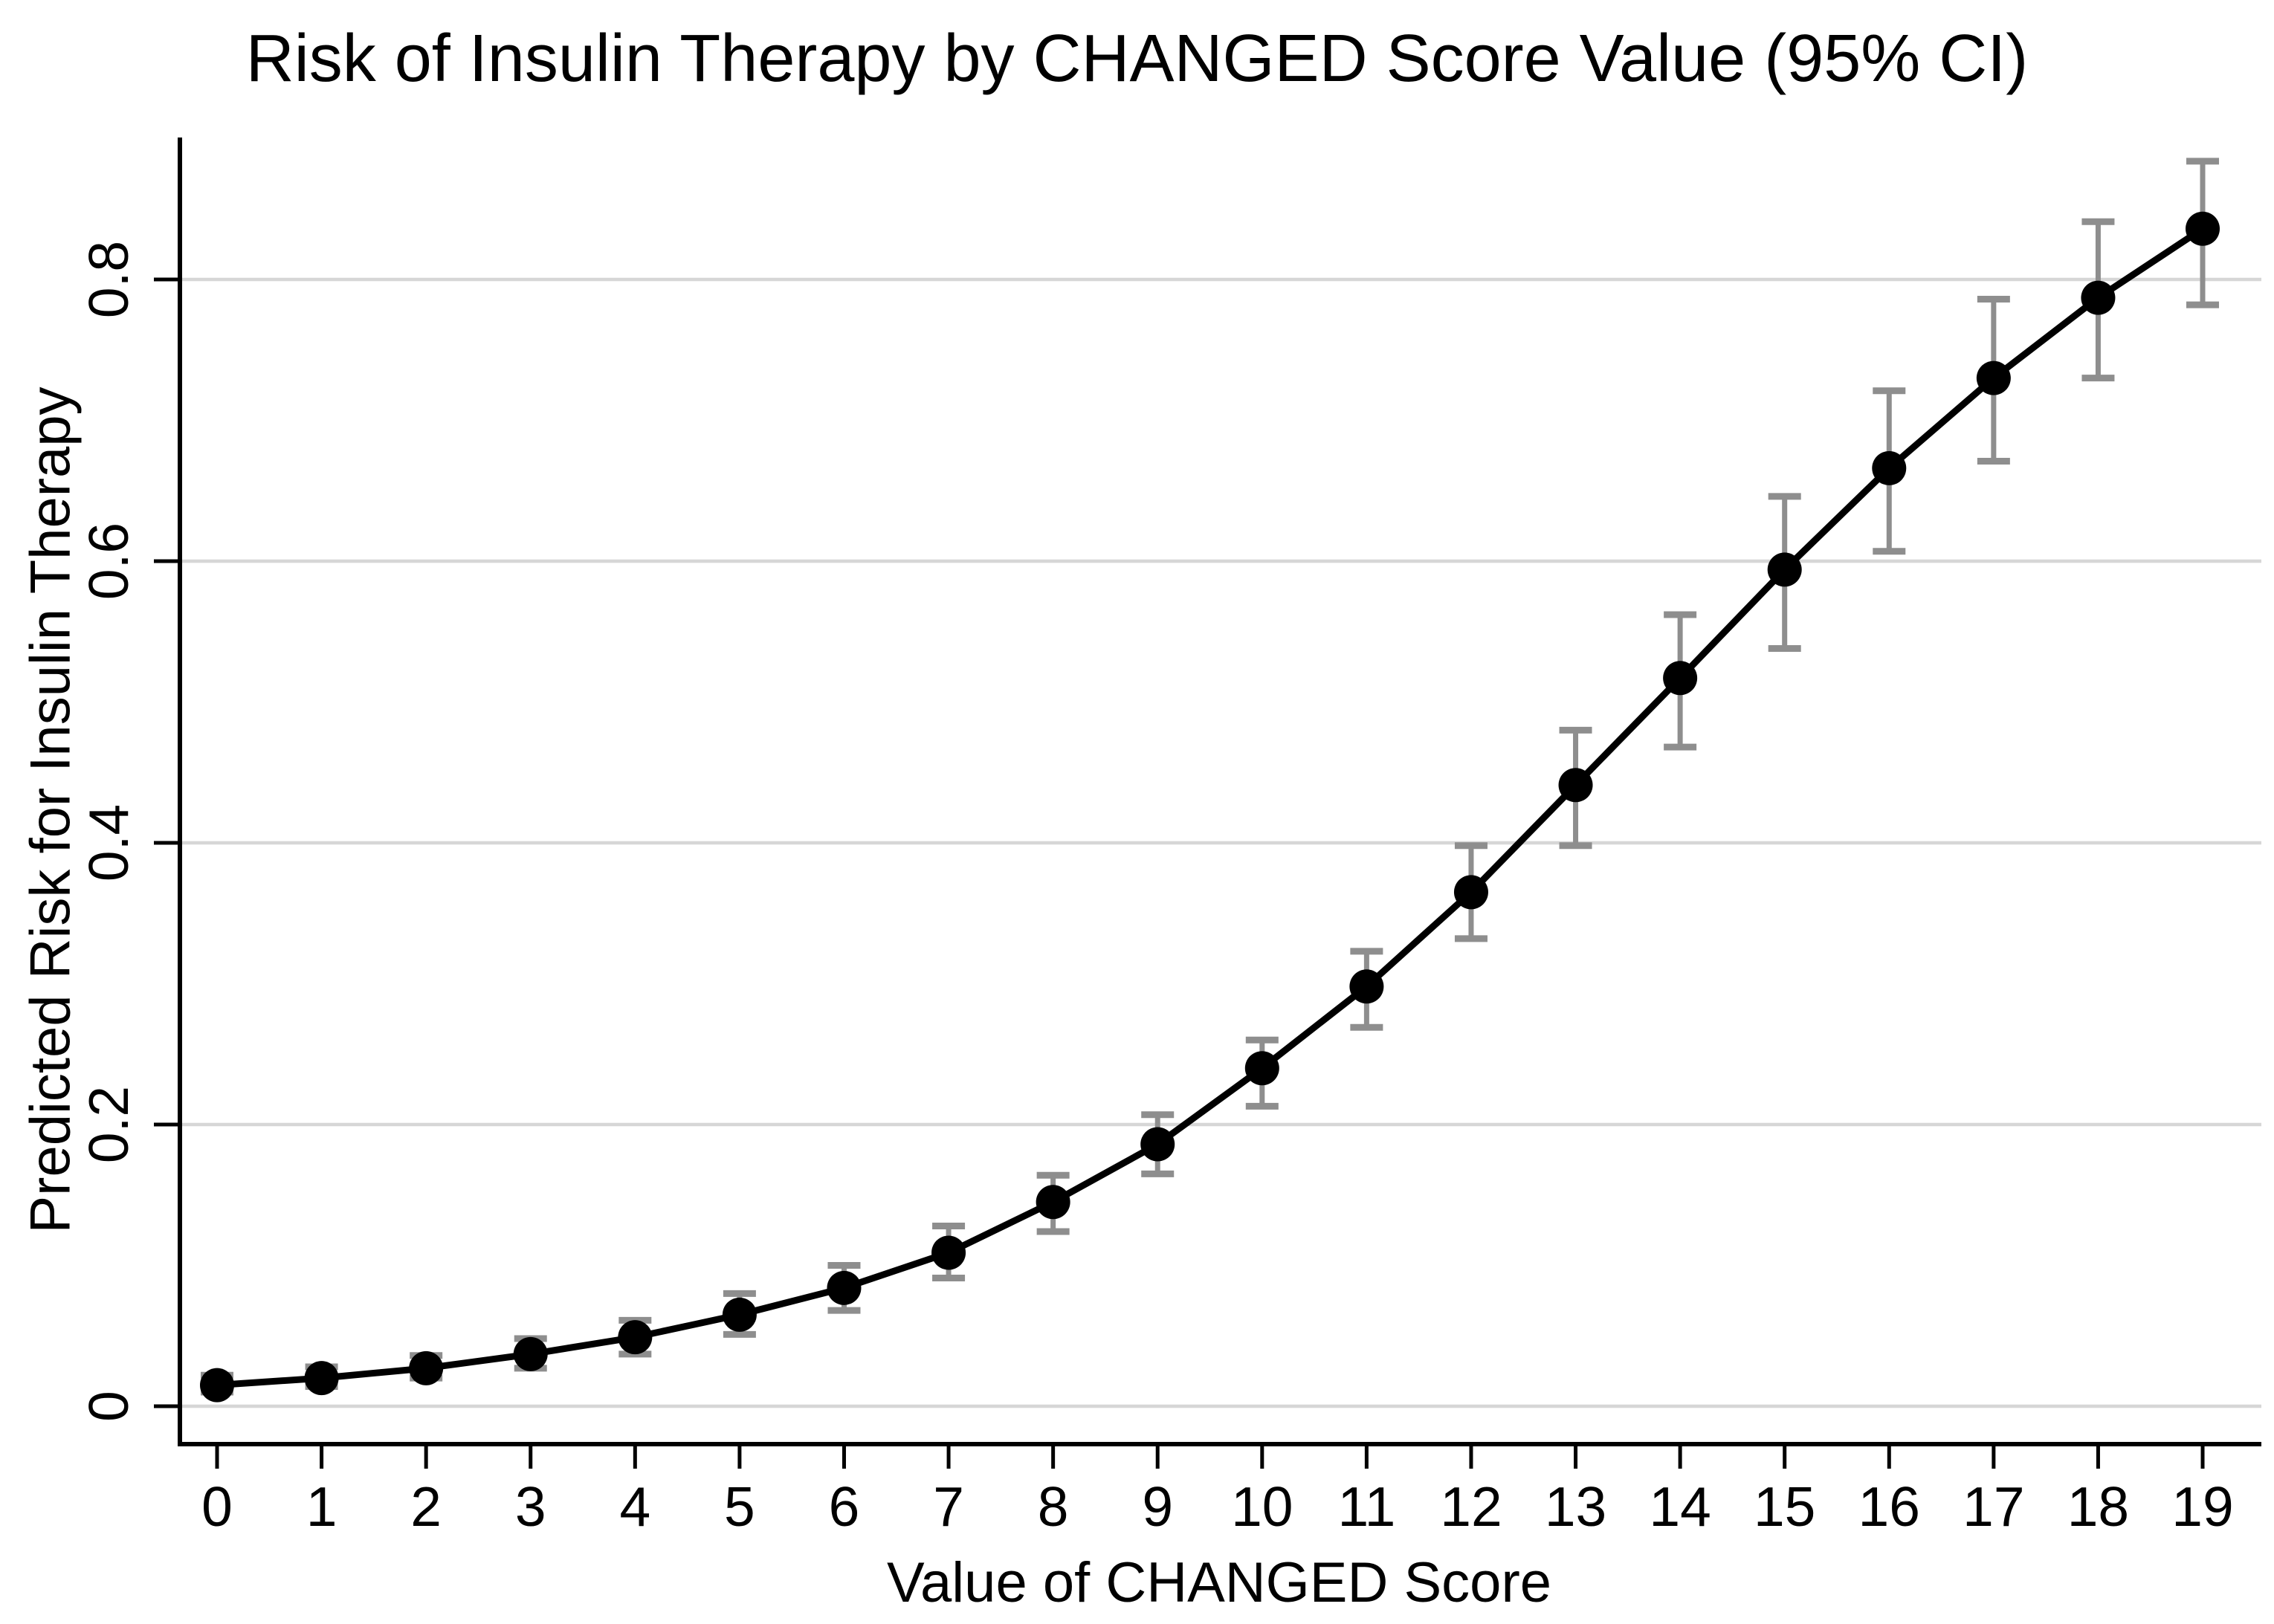 The image size is (2274, 1624). I want to click on x-tick-label: 7, so click(948, 1506).